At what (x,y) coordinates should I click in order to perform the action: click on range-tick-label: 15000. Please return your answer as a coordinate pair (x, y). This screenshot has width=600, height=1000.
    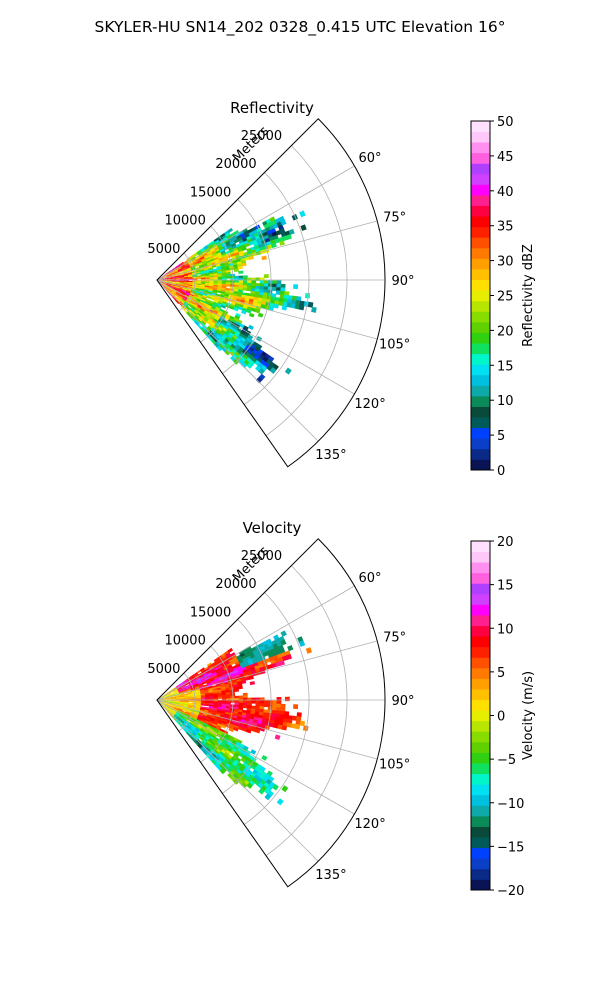
    Looking at the image, I should click on (210, 612).